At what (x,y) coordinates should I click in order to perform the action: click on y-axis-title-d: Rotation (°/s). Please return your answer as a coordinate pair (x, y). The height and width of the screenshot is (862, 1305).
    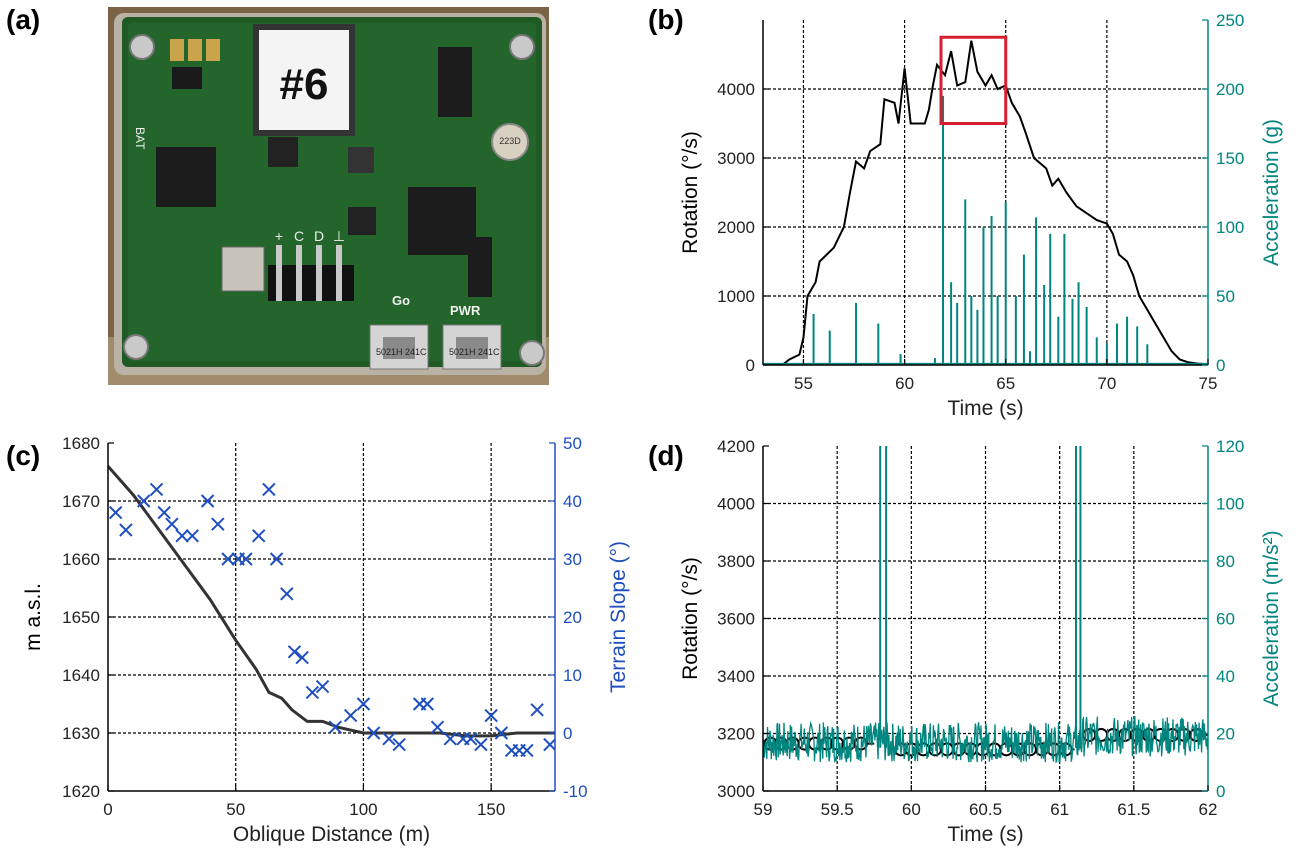
    Looking at the image, I should click on (690, 618).